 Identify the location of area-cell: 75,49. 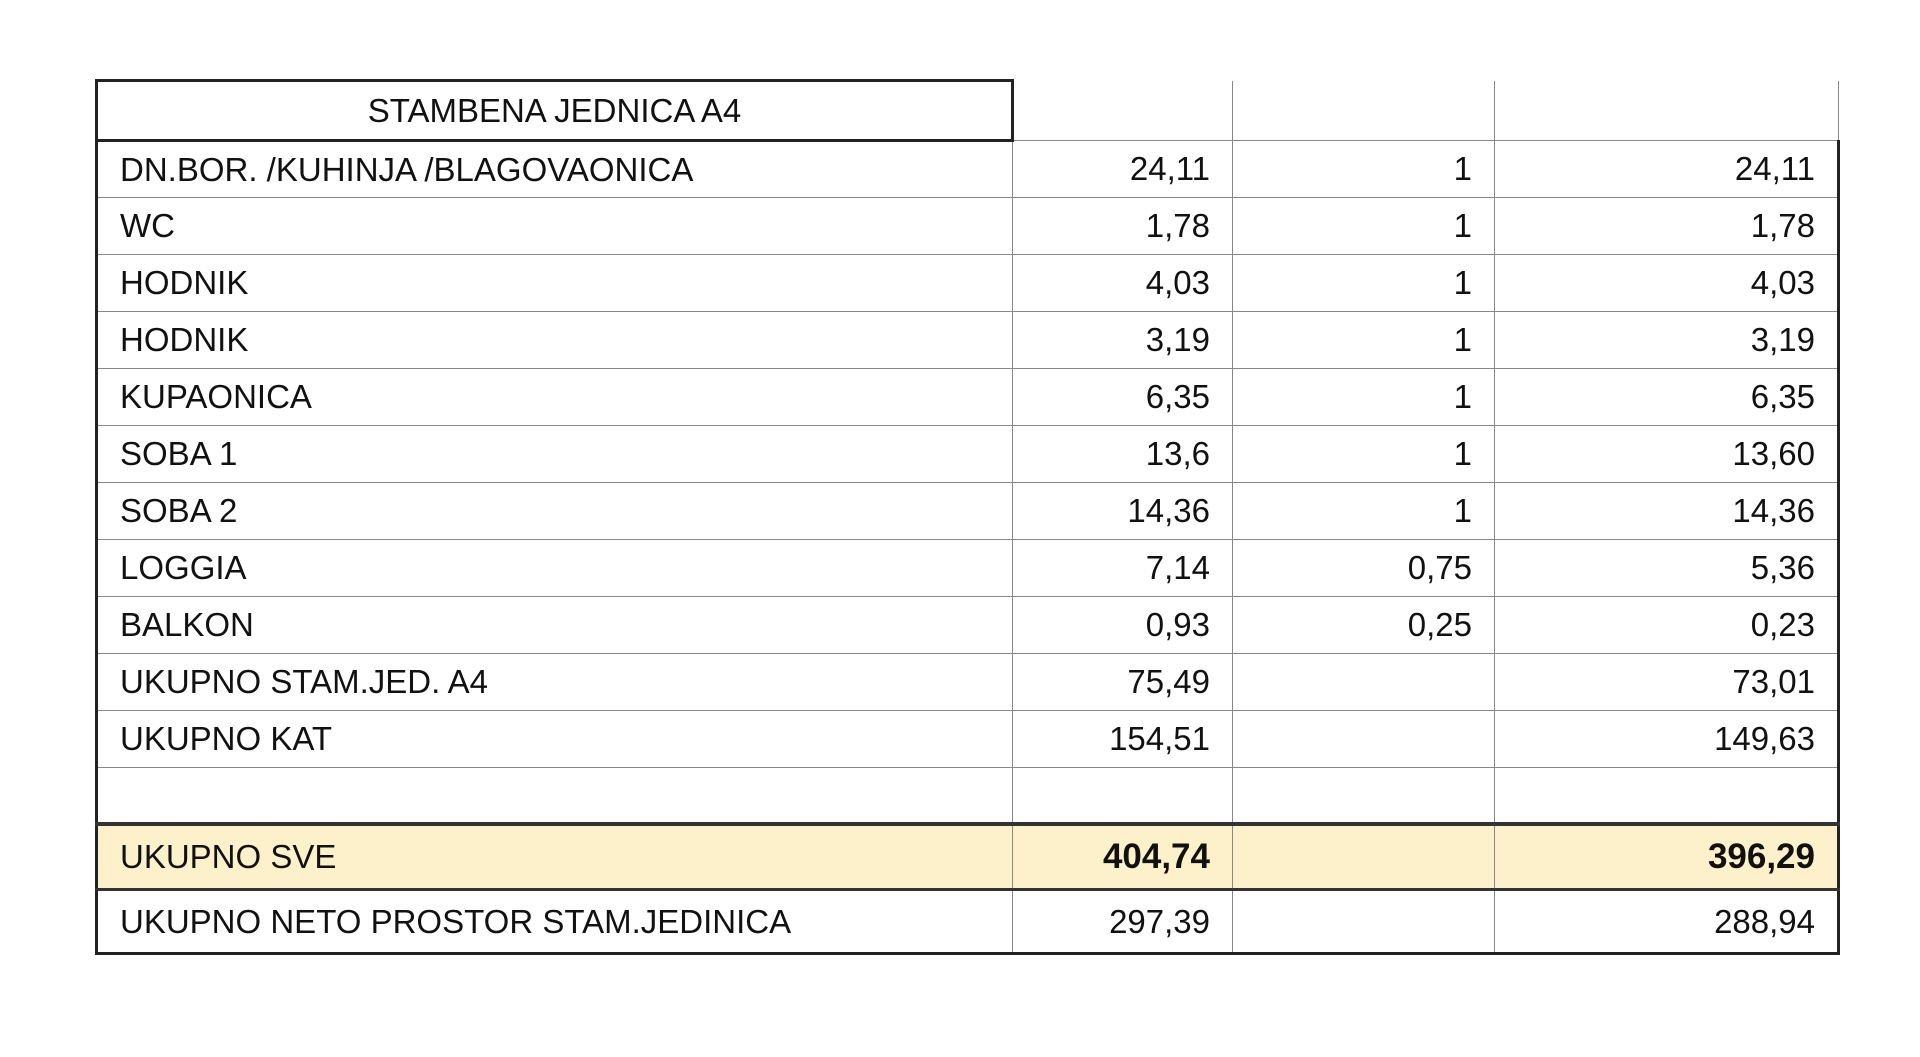
(1122, 682).